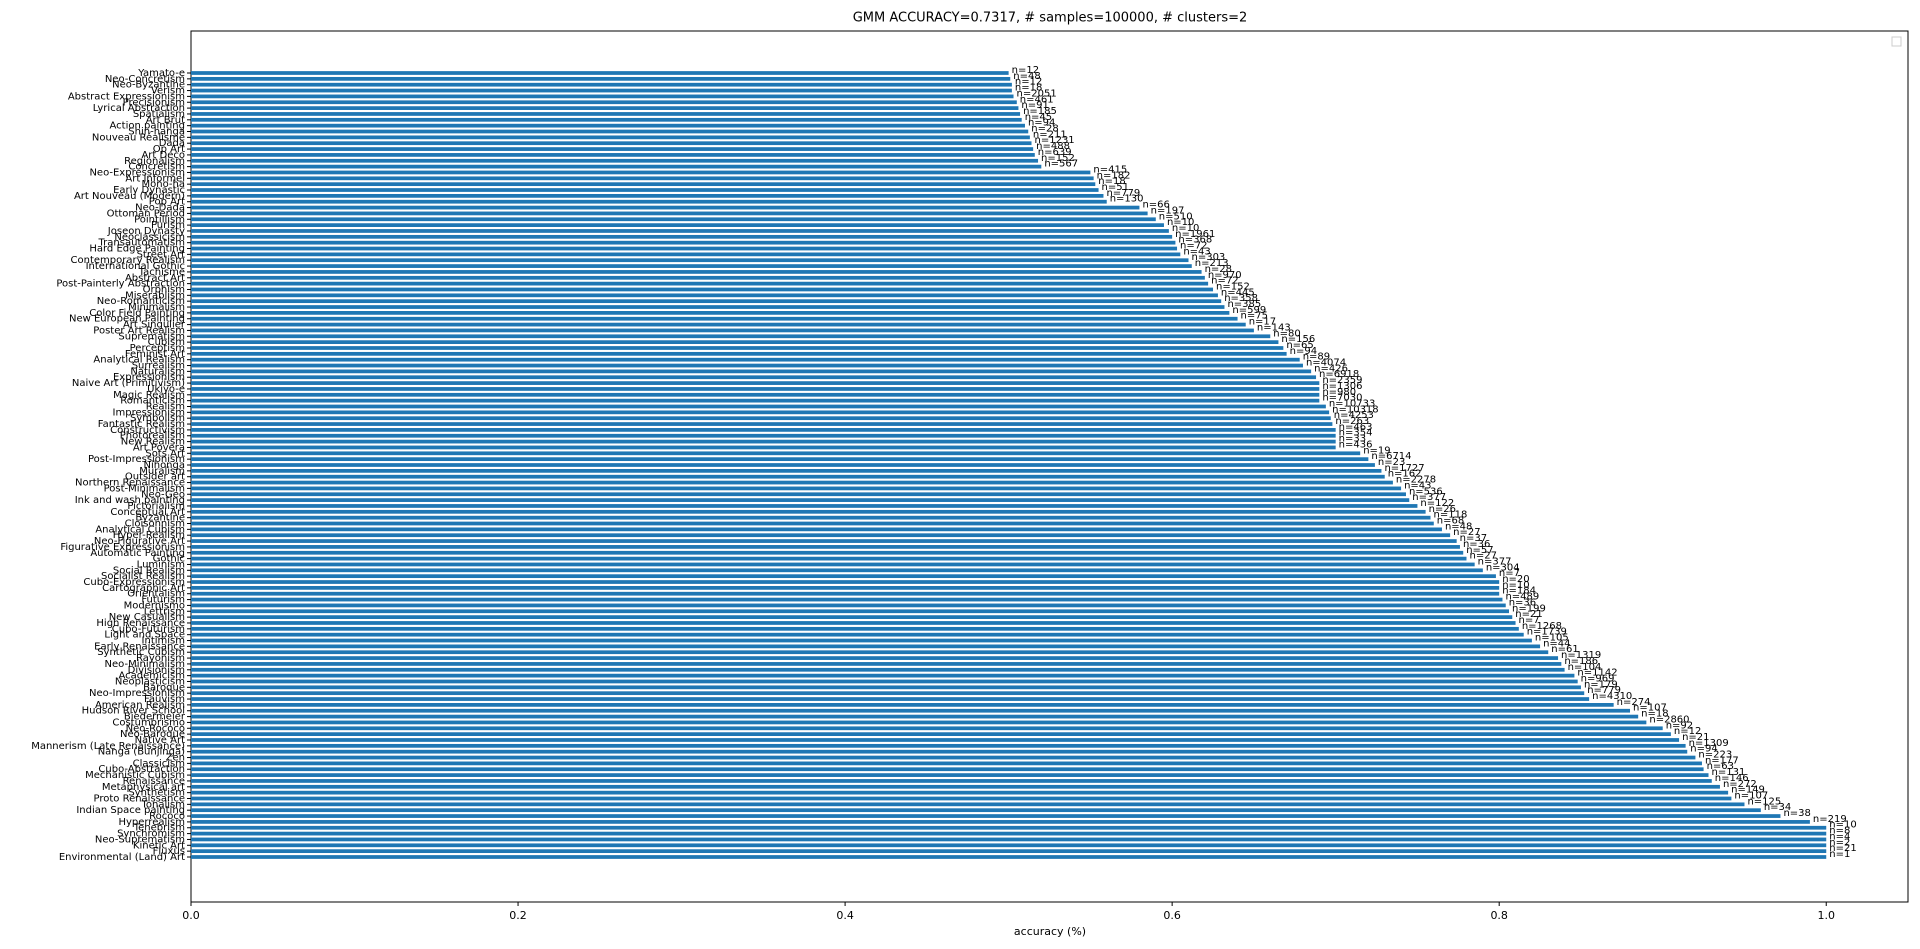 Image resolution: width=1920 pixels, height=949 pixels. I want to click on bar-annotation: n=211, so click(1050, 134).